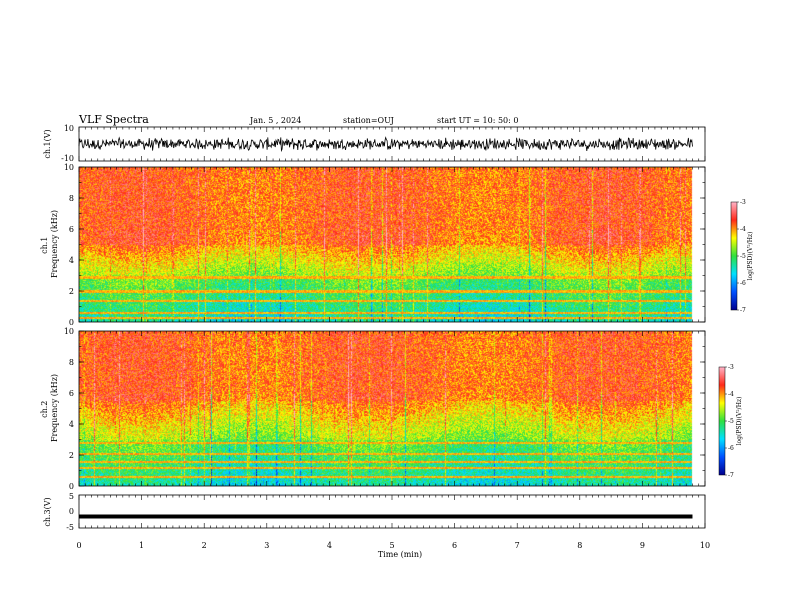 The width and height of the screenshot is (792, 612). Describe the element at coordinates (113, 119) in the screenshot. I see `figure-title: VLF Spectra` at that location.